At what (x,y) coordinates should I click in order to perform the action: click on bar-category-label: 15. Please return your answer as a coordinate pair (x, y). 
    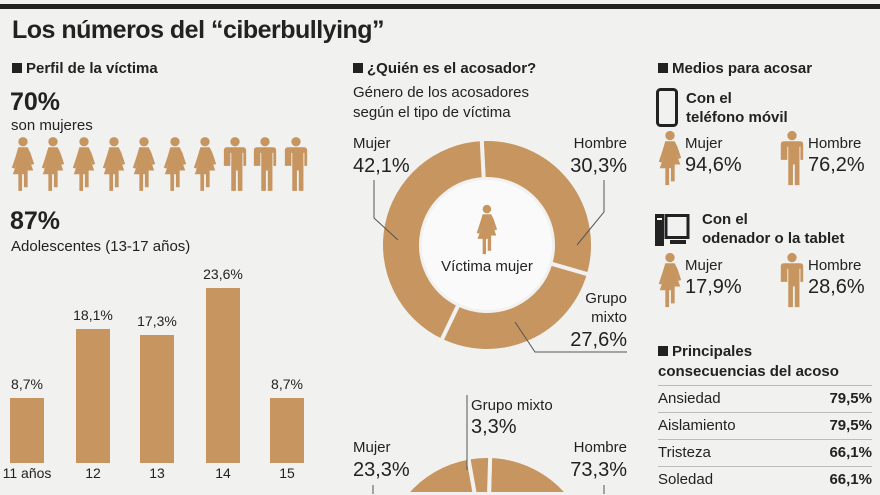
    Looking at the image, I should click on (287, 473).